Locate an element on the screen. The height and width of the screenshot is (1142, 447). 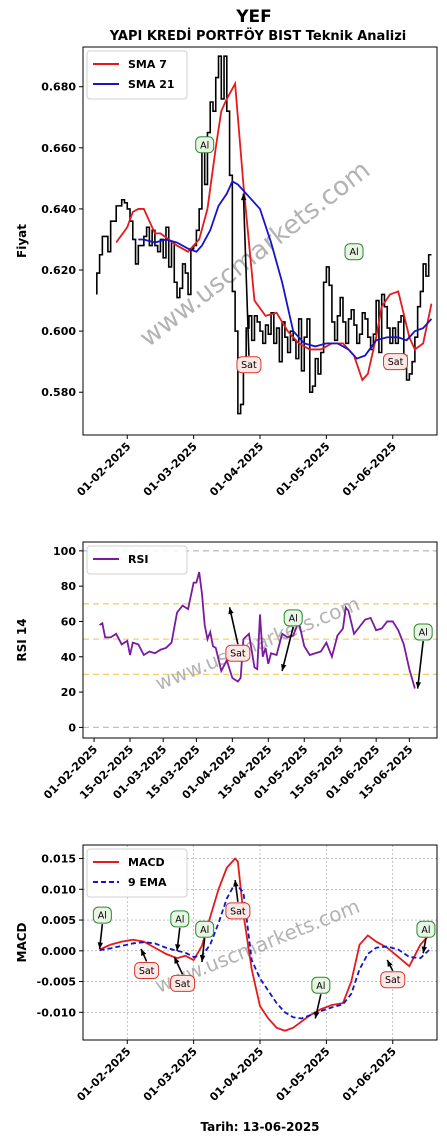
y-tick-label: 0.000 is located at coordinates (58, 951).